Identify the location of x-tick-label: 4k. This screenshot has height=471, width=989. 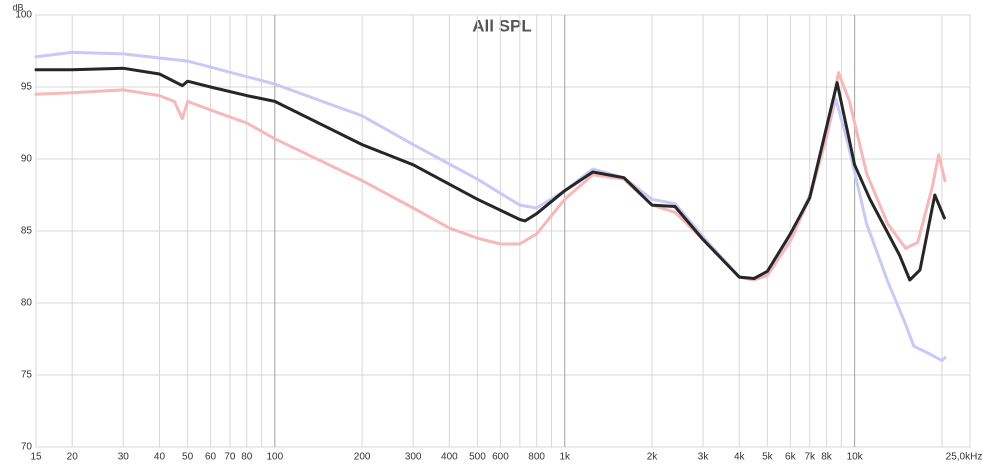
(740, 457).